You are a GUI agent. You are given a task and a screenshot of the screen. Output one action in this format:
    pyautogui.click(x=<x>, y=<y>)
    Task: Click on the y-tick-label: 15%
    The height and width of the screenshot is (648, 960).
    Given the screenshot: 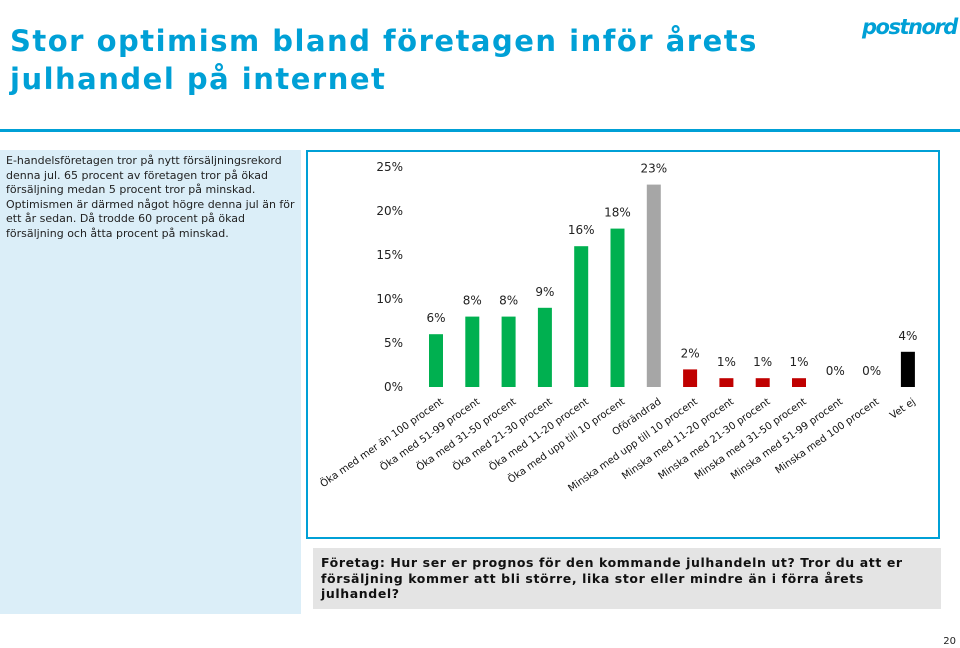 What is the action you would take?
    pyautogui.click(x=389, y=255)
    